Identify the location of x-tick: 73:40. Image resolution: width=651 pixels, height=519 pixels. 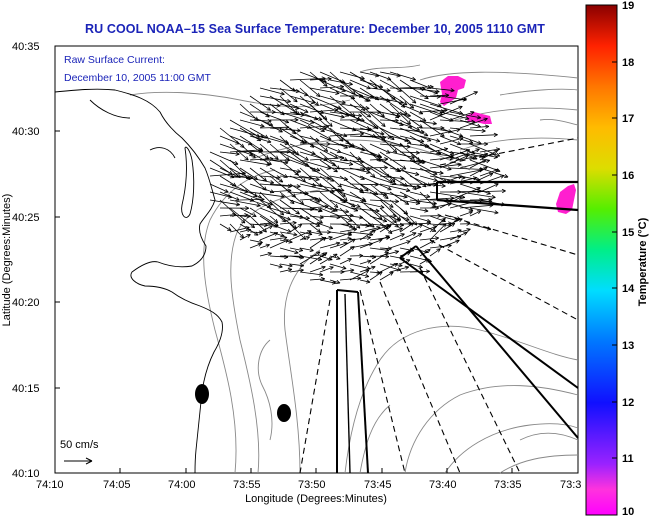
(443, 485).